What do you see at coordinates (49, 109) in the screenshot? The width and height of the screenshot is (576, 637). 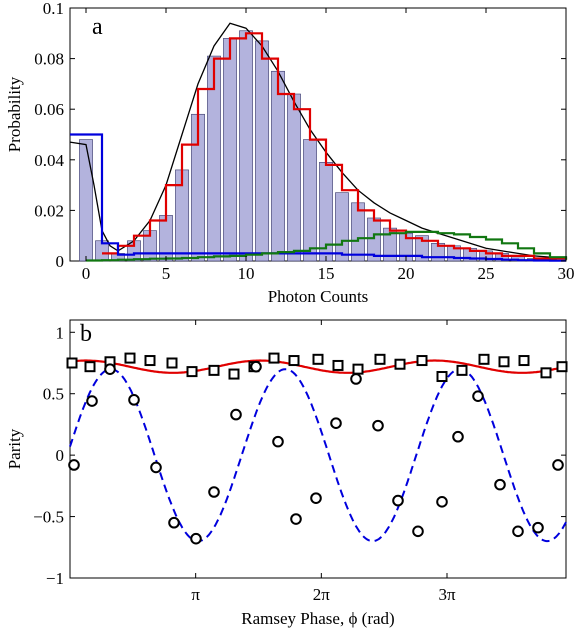 I see `y-tick-label: 0.06` at bounding box center [49, 109].